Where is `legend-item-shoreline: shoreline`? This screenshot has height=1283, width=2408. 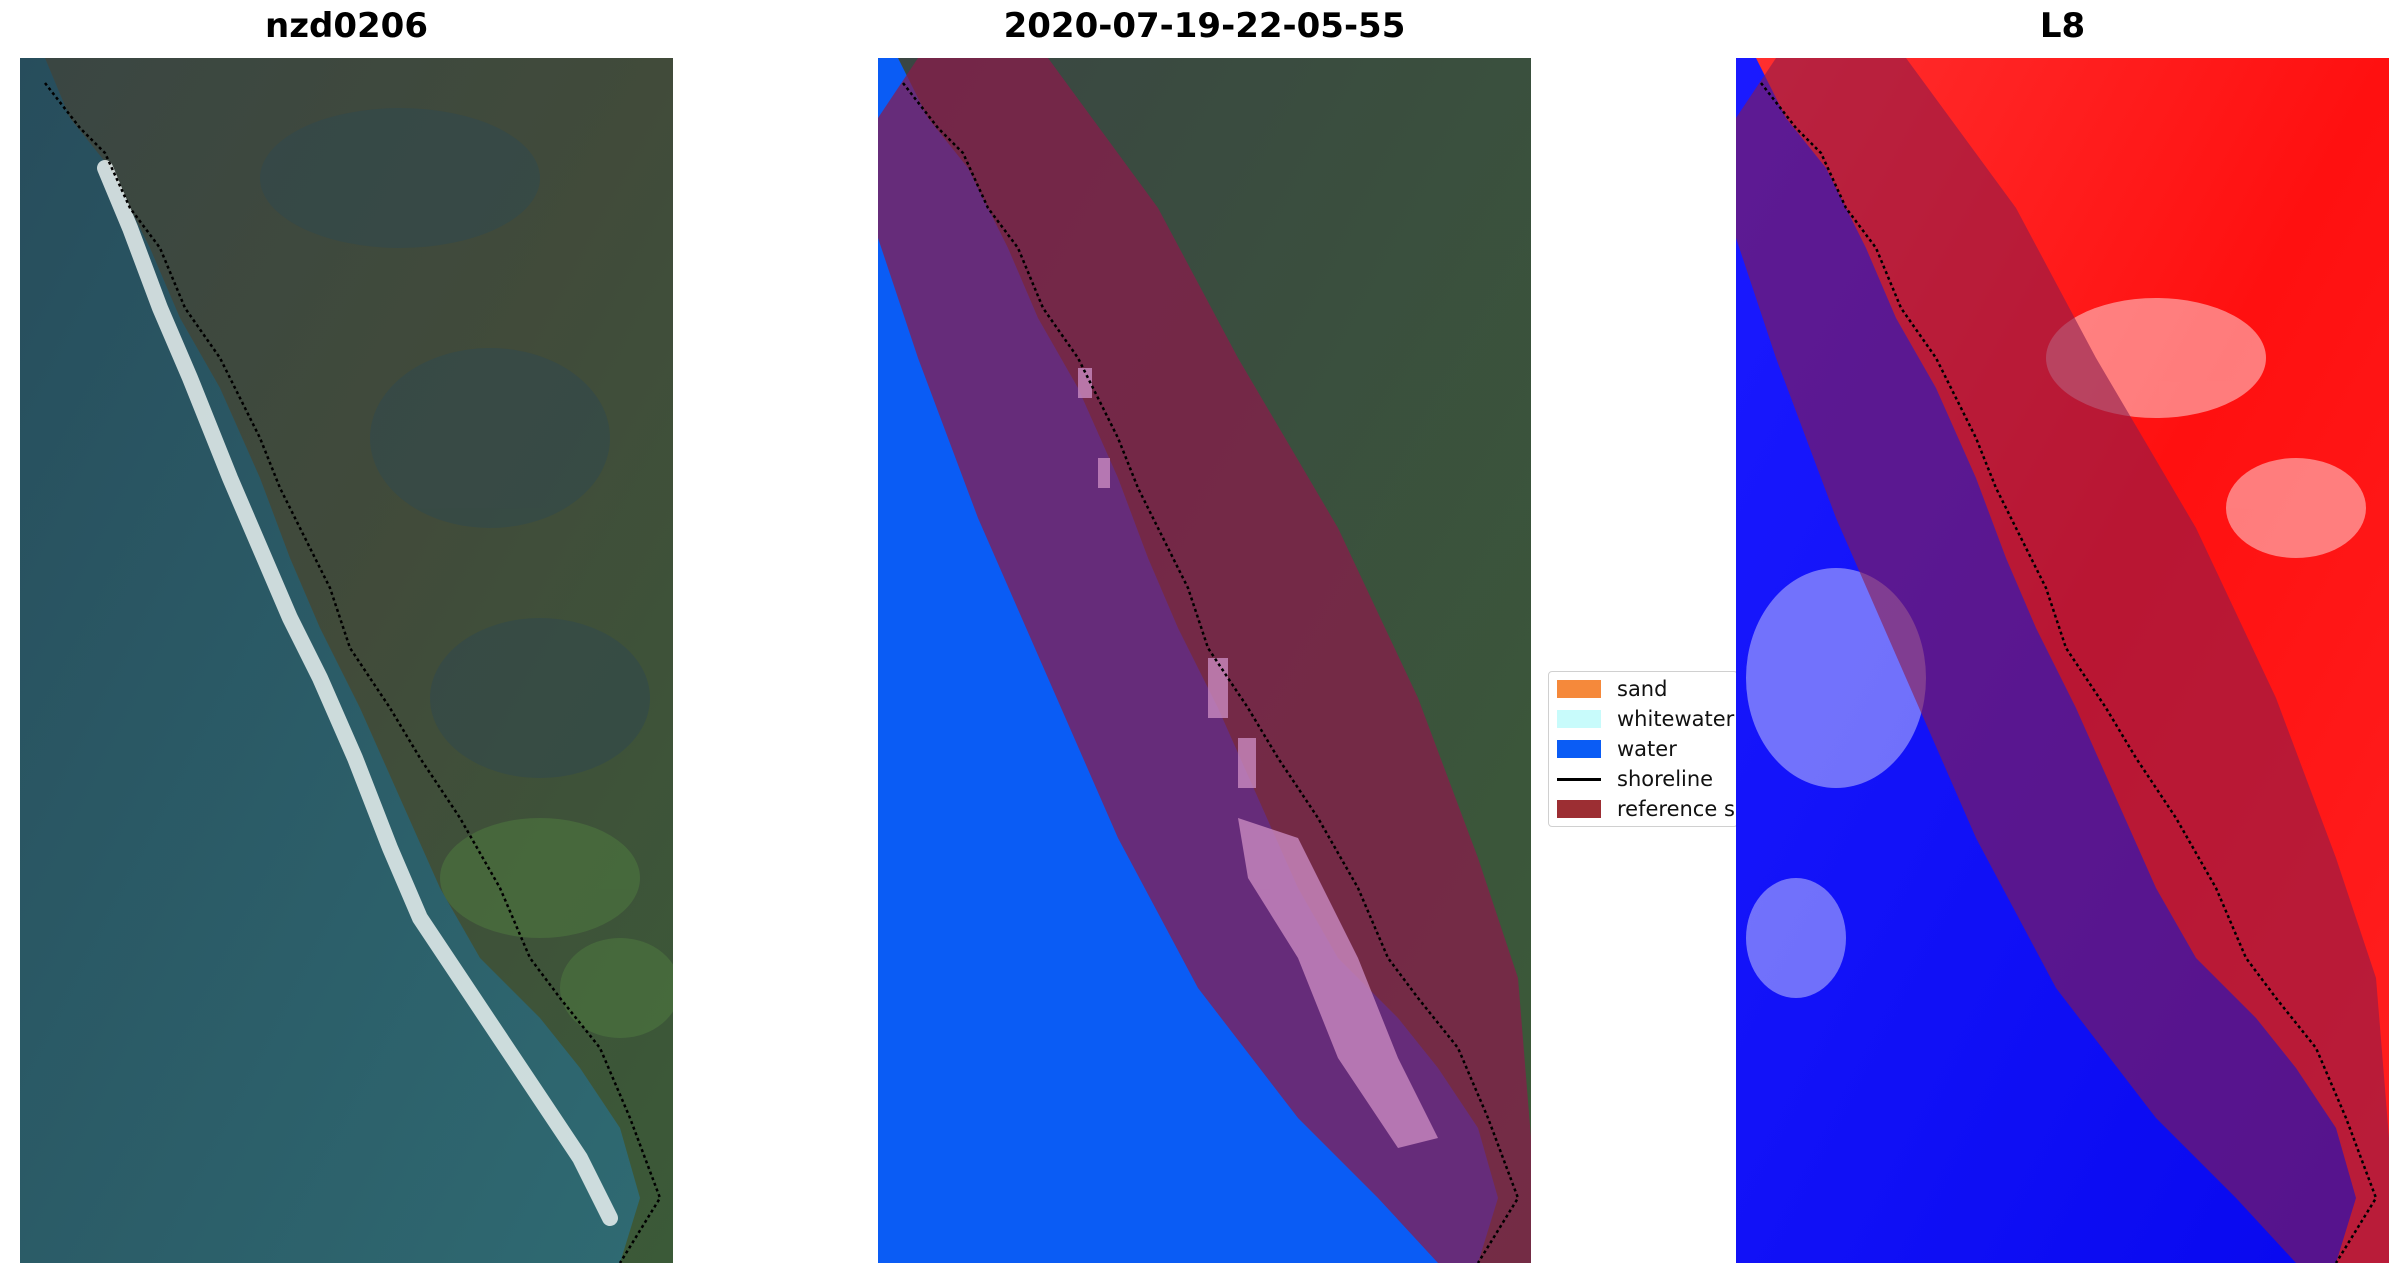
legend-item-shoreline: shoreline is located at coordinates (1631, 779).